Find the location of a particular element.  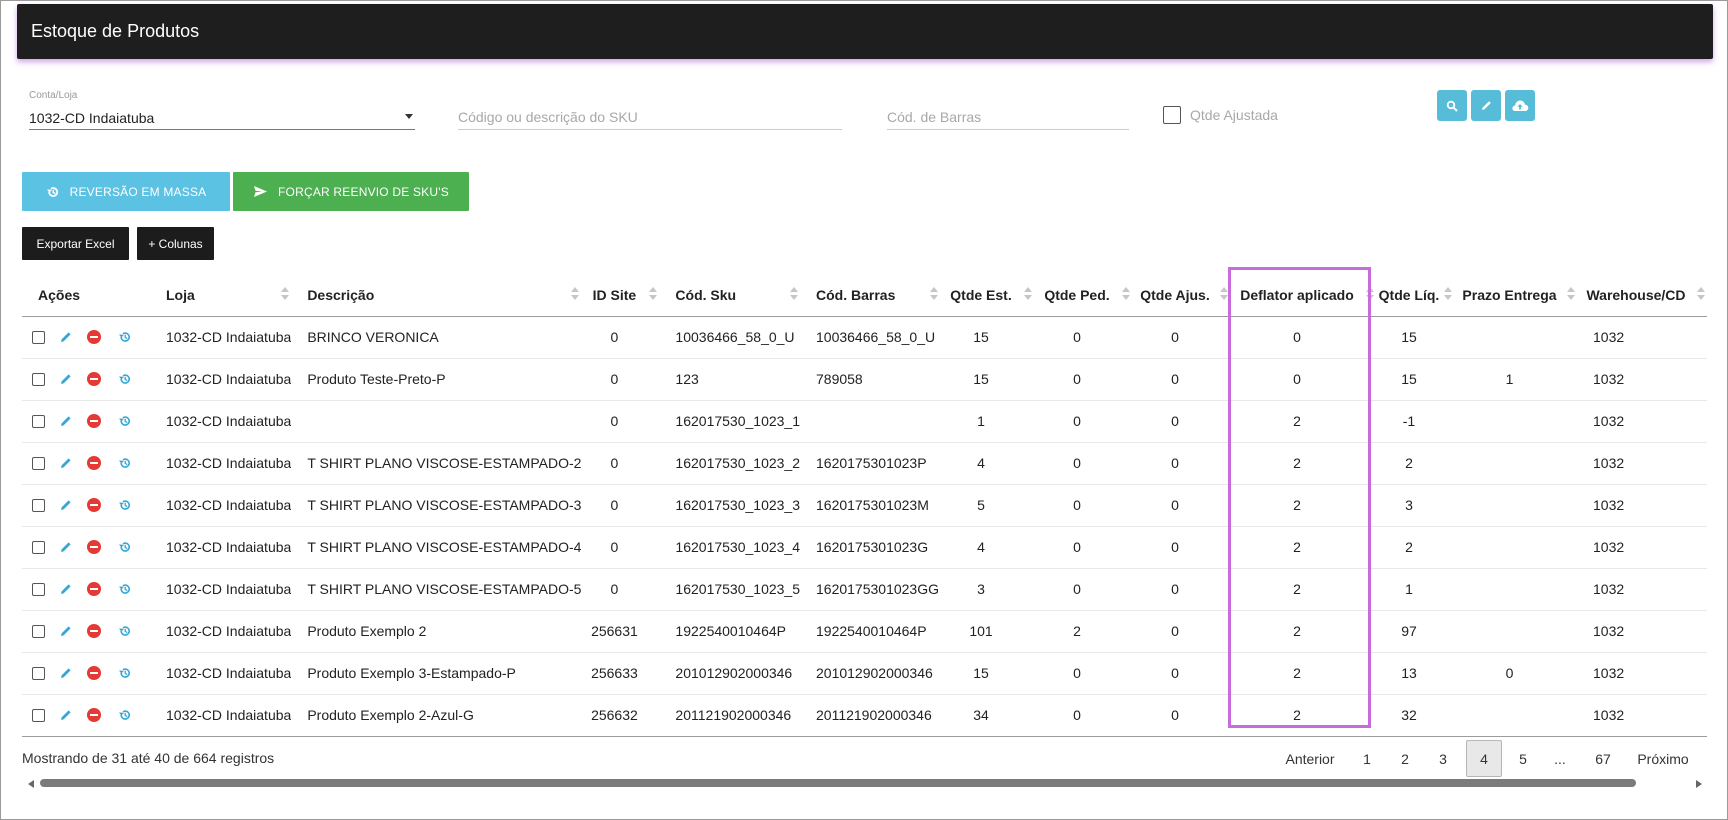

delivery-time-cell is located at coordinates (1515, 547).